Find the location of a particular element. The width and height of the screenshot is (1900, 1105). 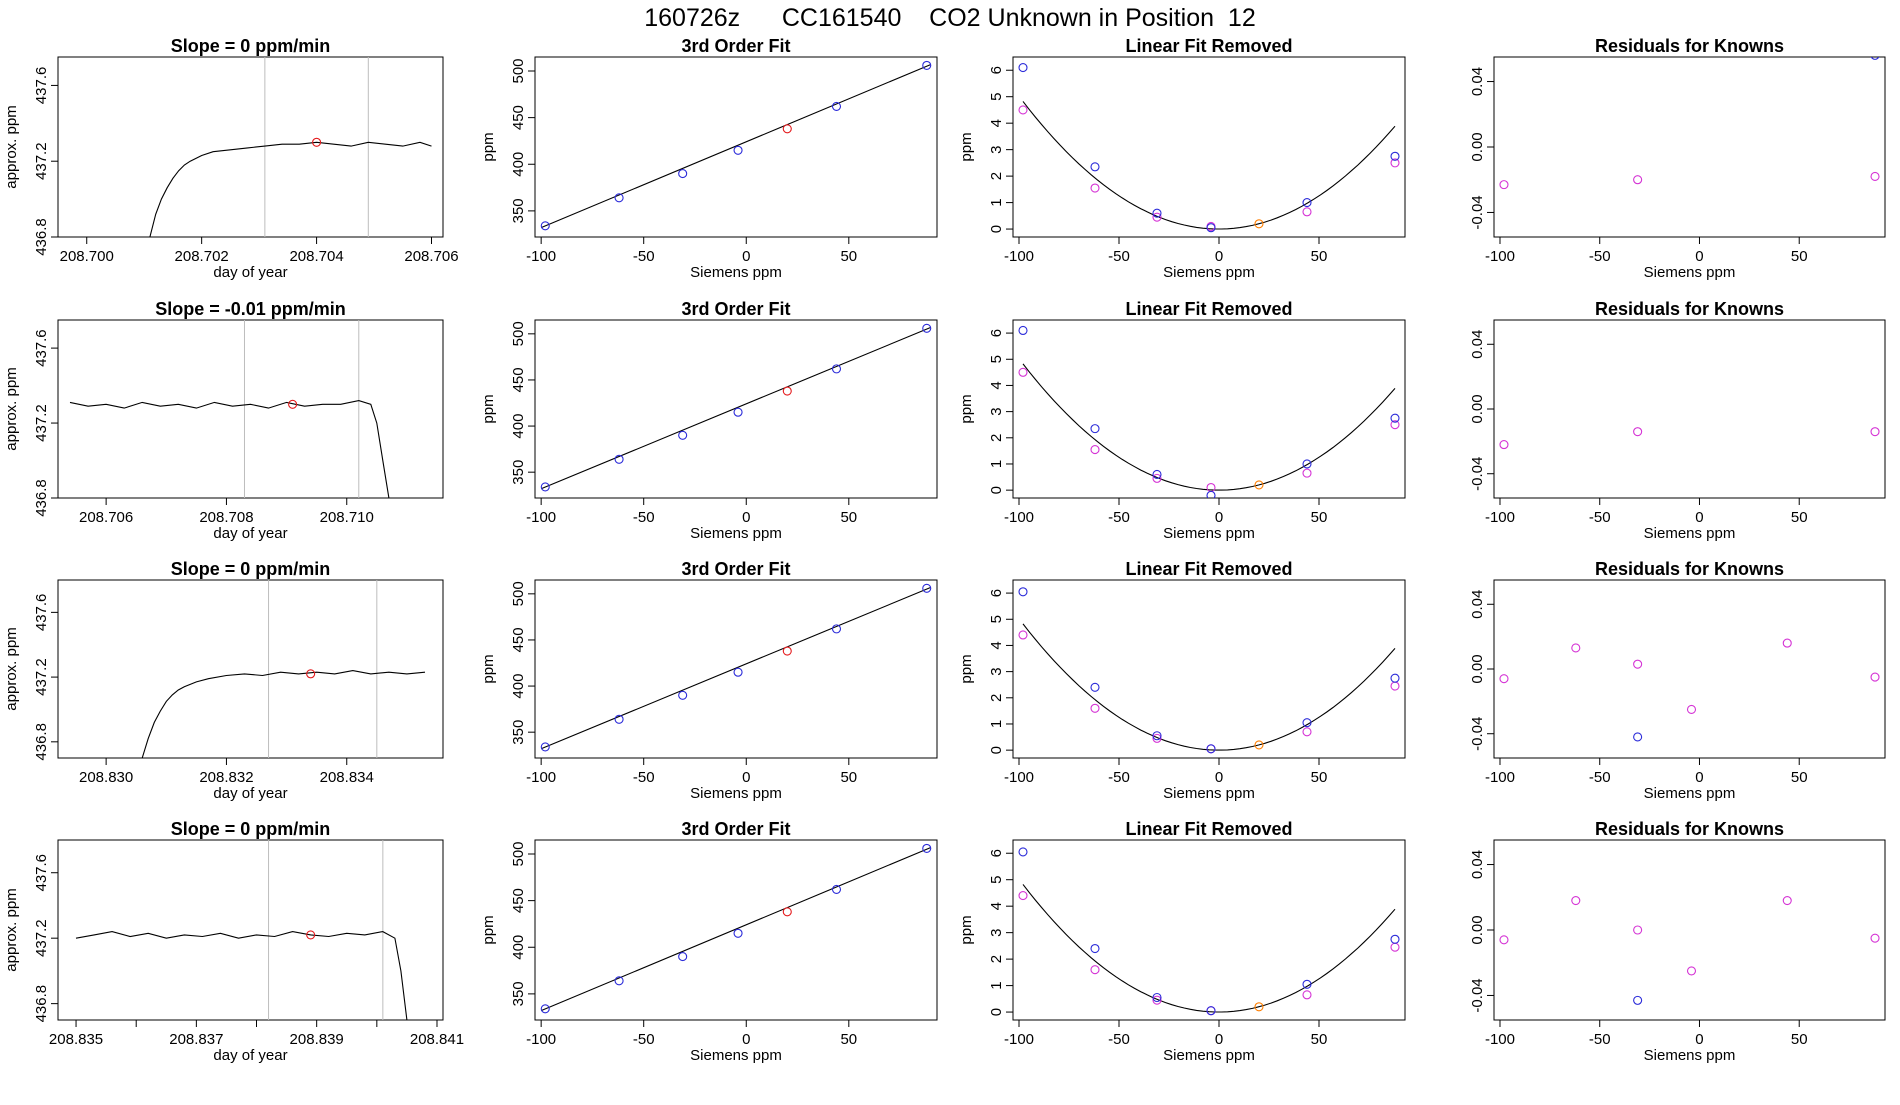

plot-frame is located at coordinates (1689, 409).